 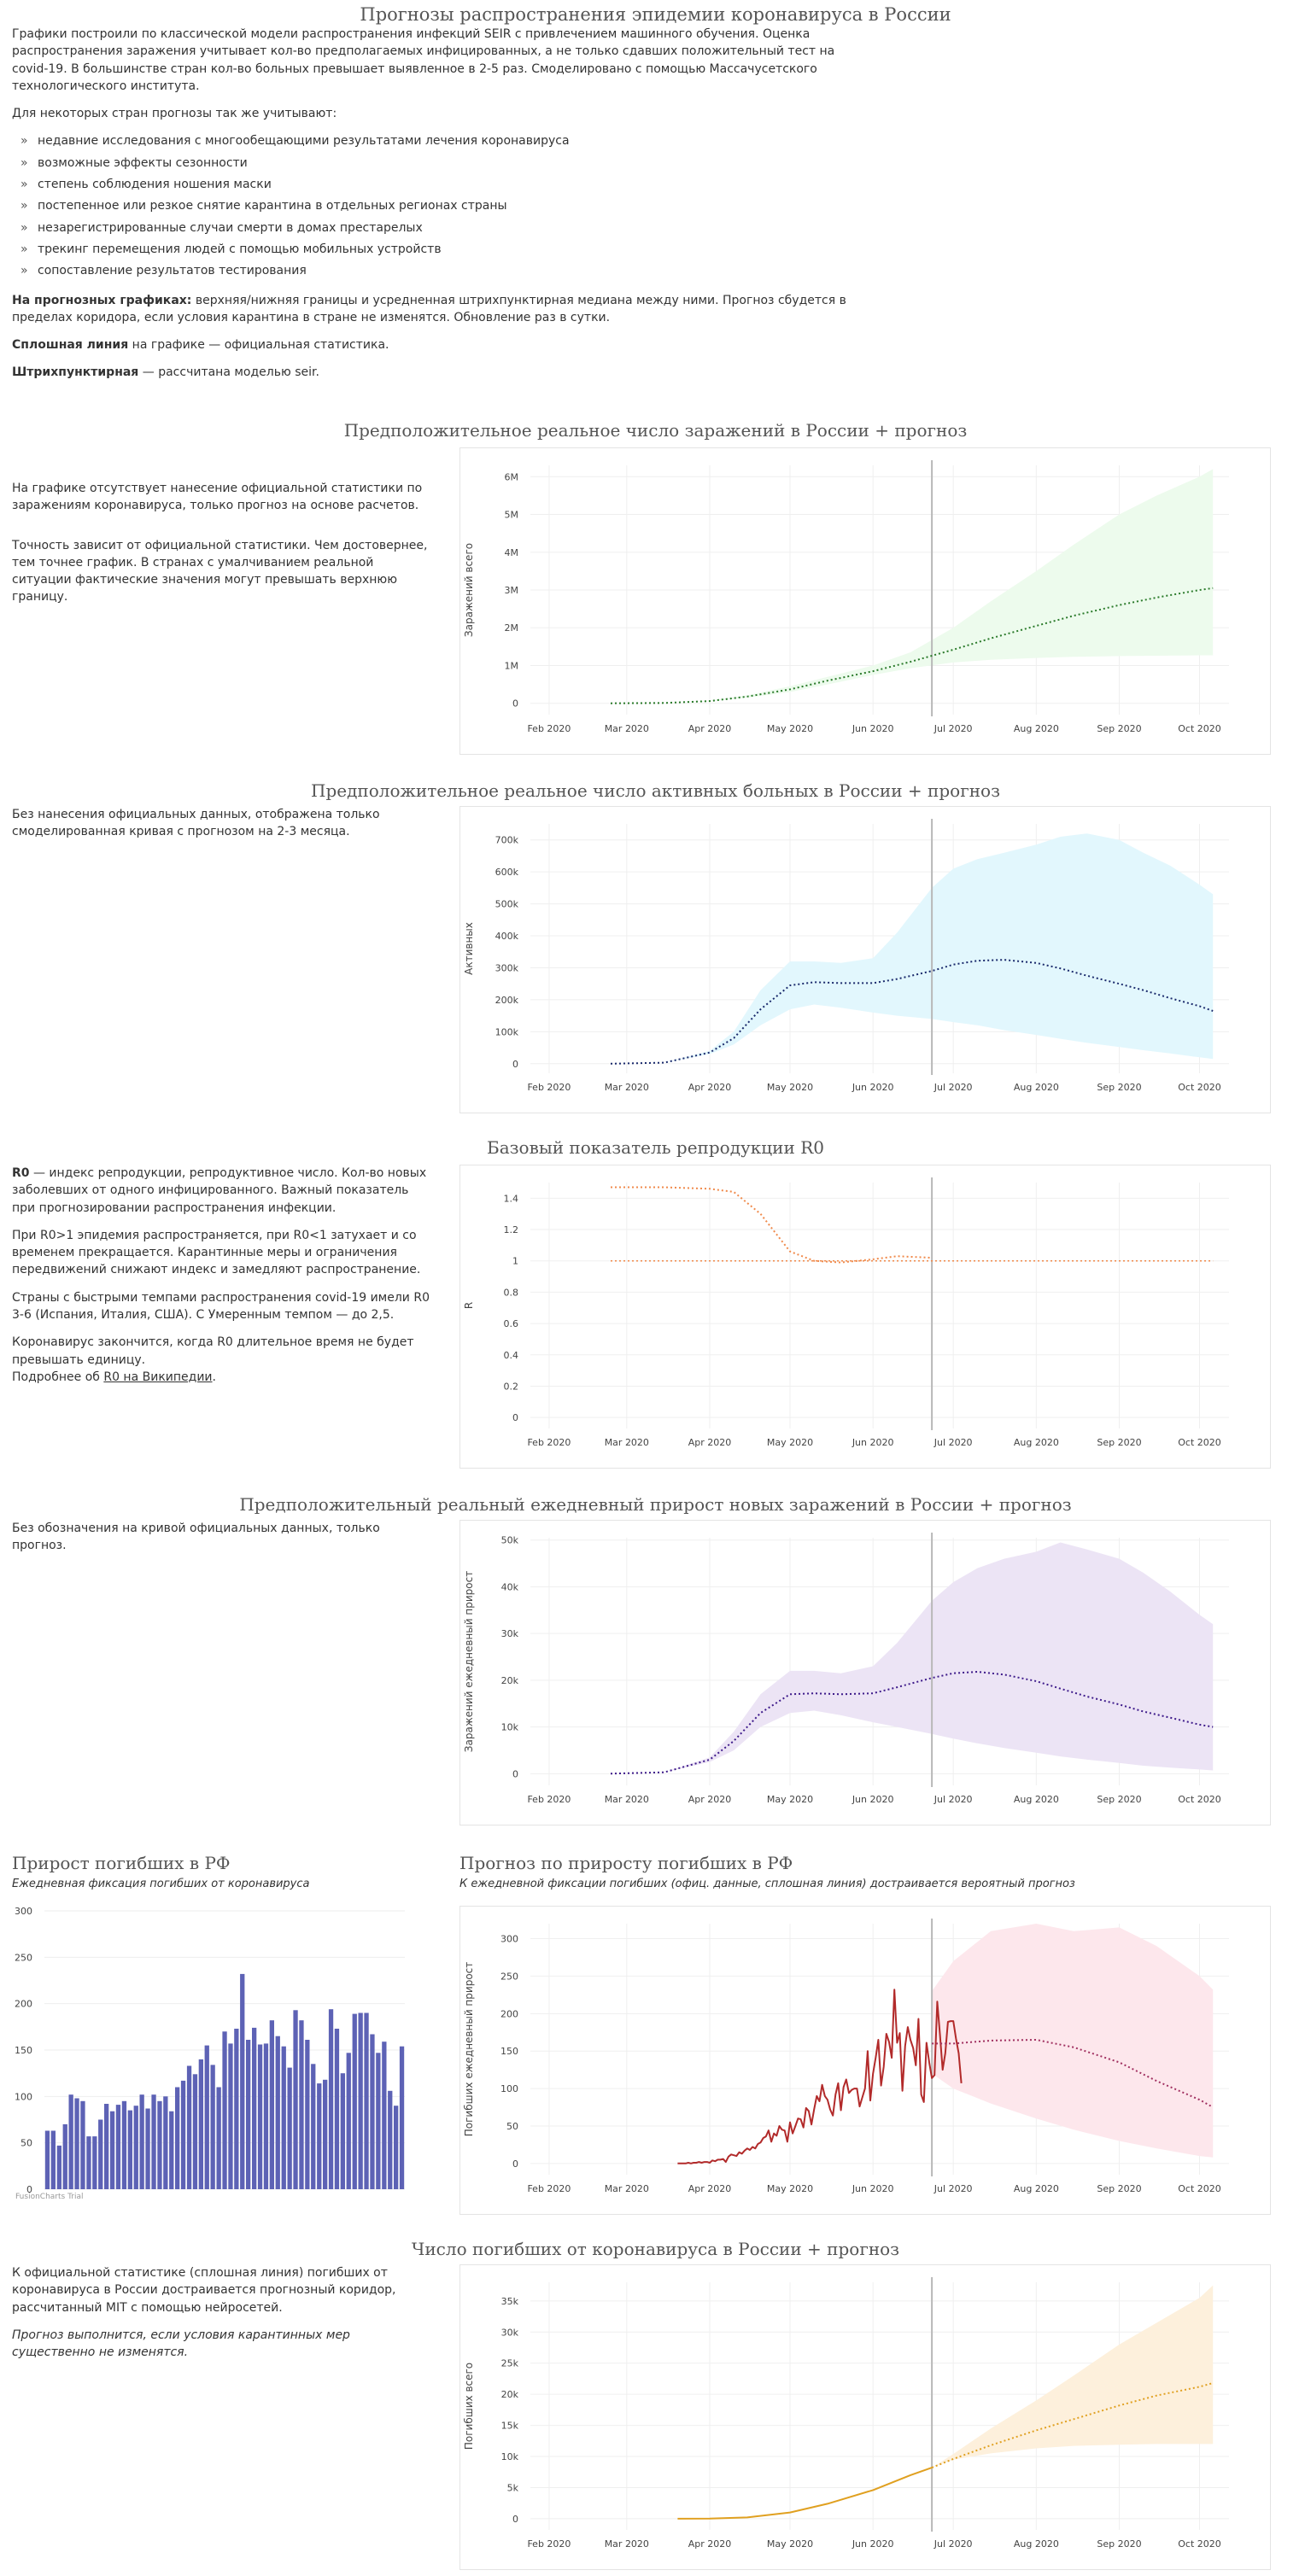 What do you see at coordinates (510, 2456) in the screenshot?
I see `y-tick-label: 10k` at bounding box center [510, 2456].